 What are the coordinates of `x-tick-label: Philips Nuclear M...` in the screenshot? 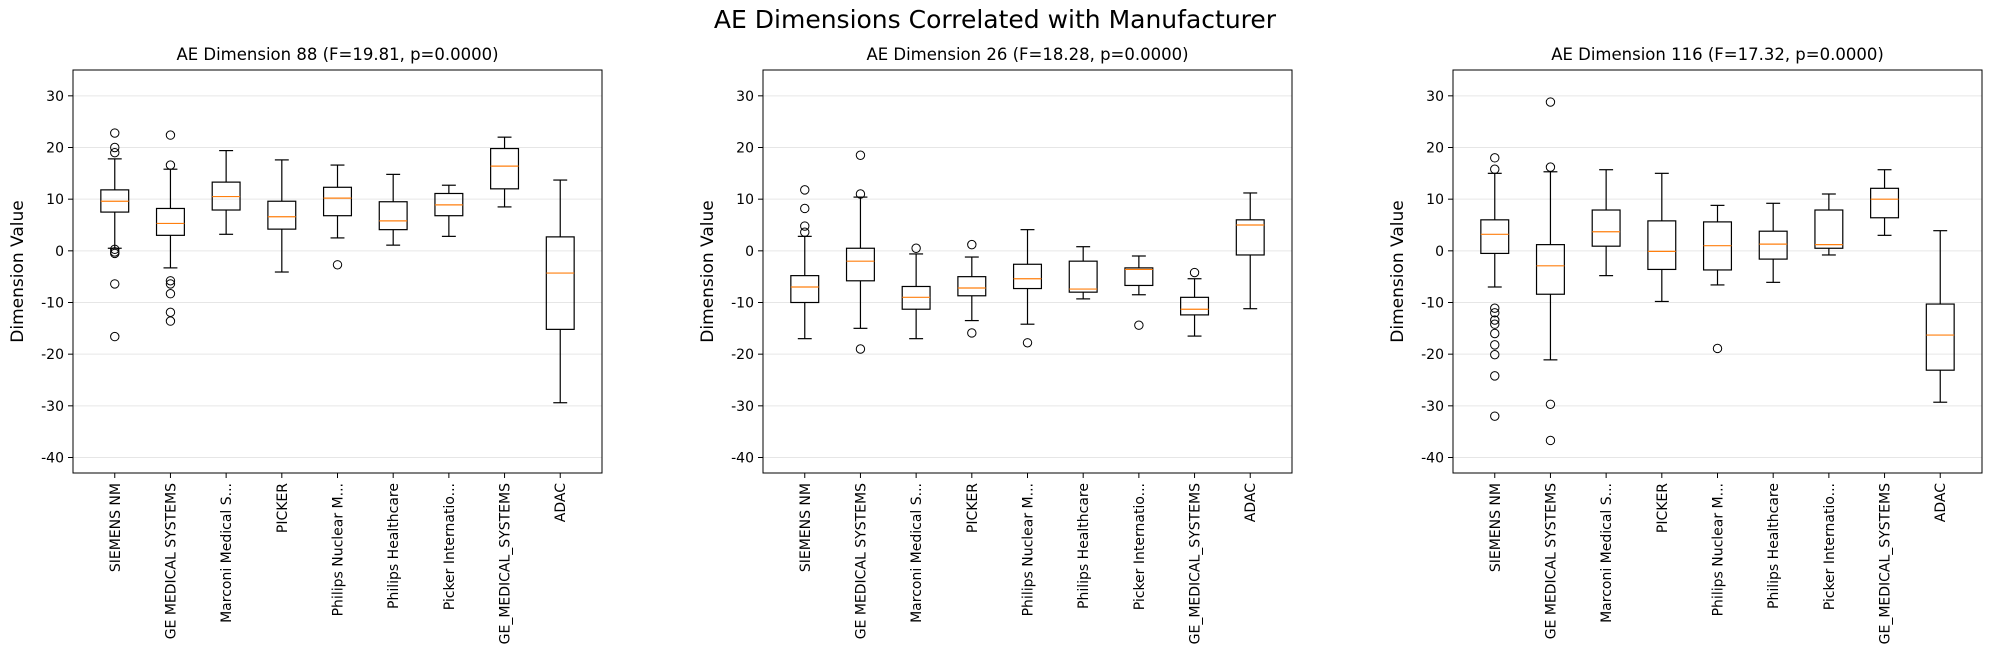 It's located at (1719, 549).